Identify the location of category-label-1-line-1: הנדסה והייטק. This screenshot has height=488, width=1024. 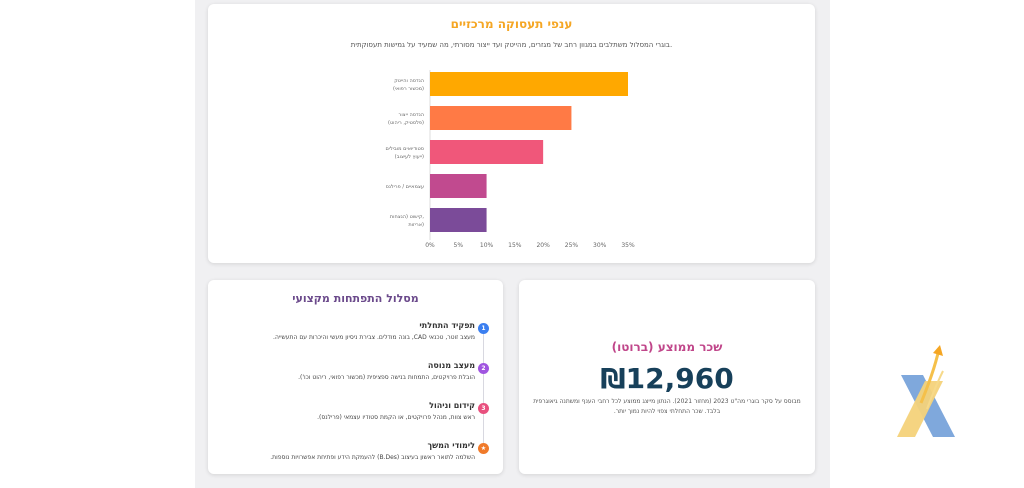
(409, 81).